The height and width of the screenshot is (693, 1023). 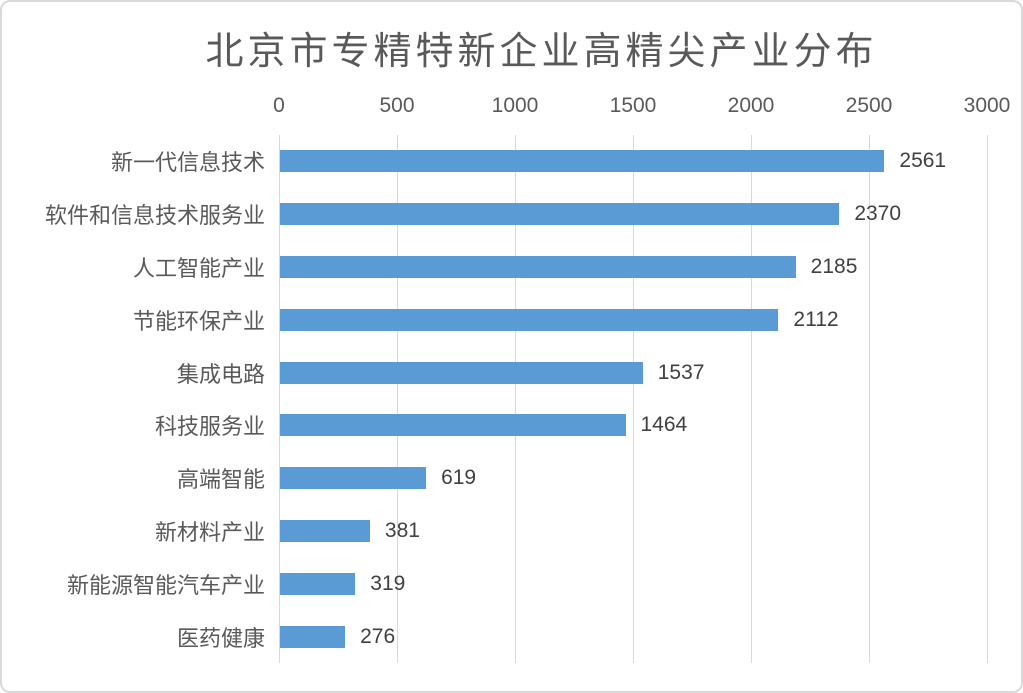 What do you see at coordinates (220, 638) in the screenshot?
I see `category-label: 医药健康` at bounding box center [220, 638].